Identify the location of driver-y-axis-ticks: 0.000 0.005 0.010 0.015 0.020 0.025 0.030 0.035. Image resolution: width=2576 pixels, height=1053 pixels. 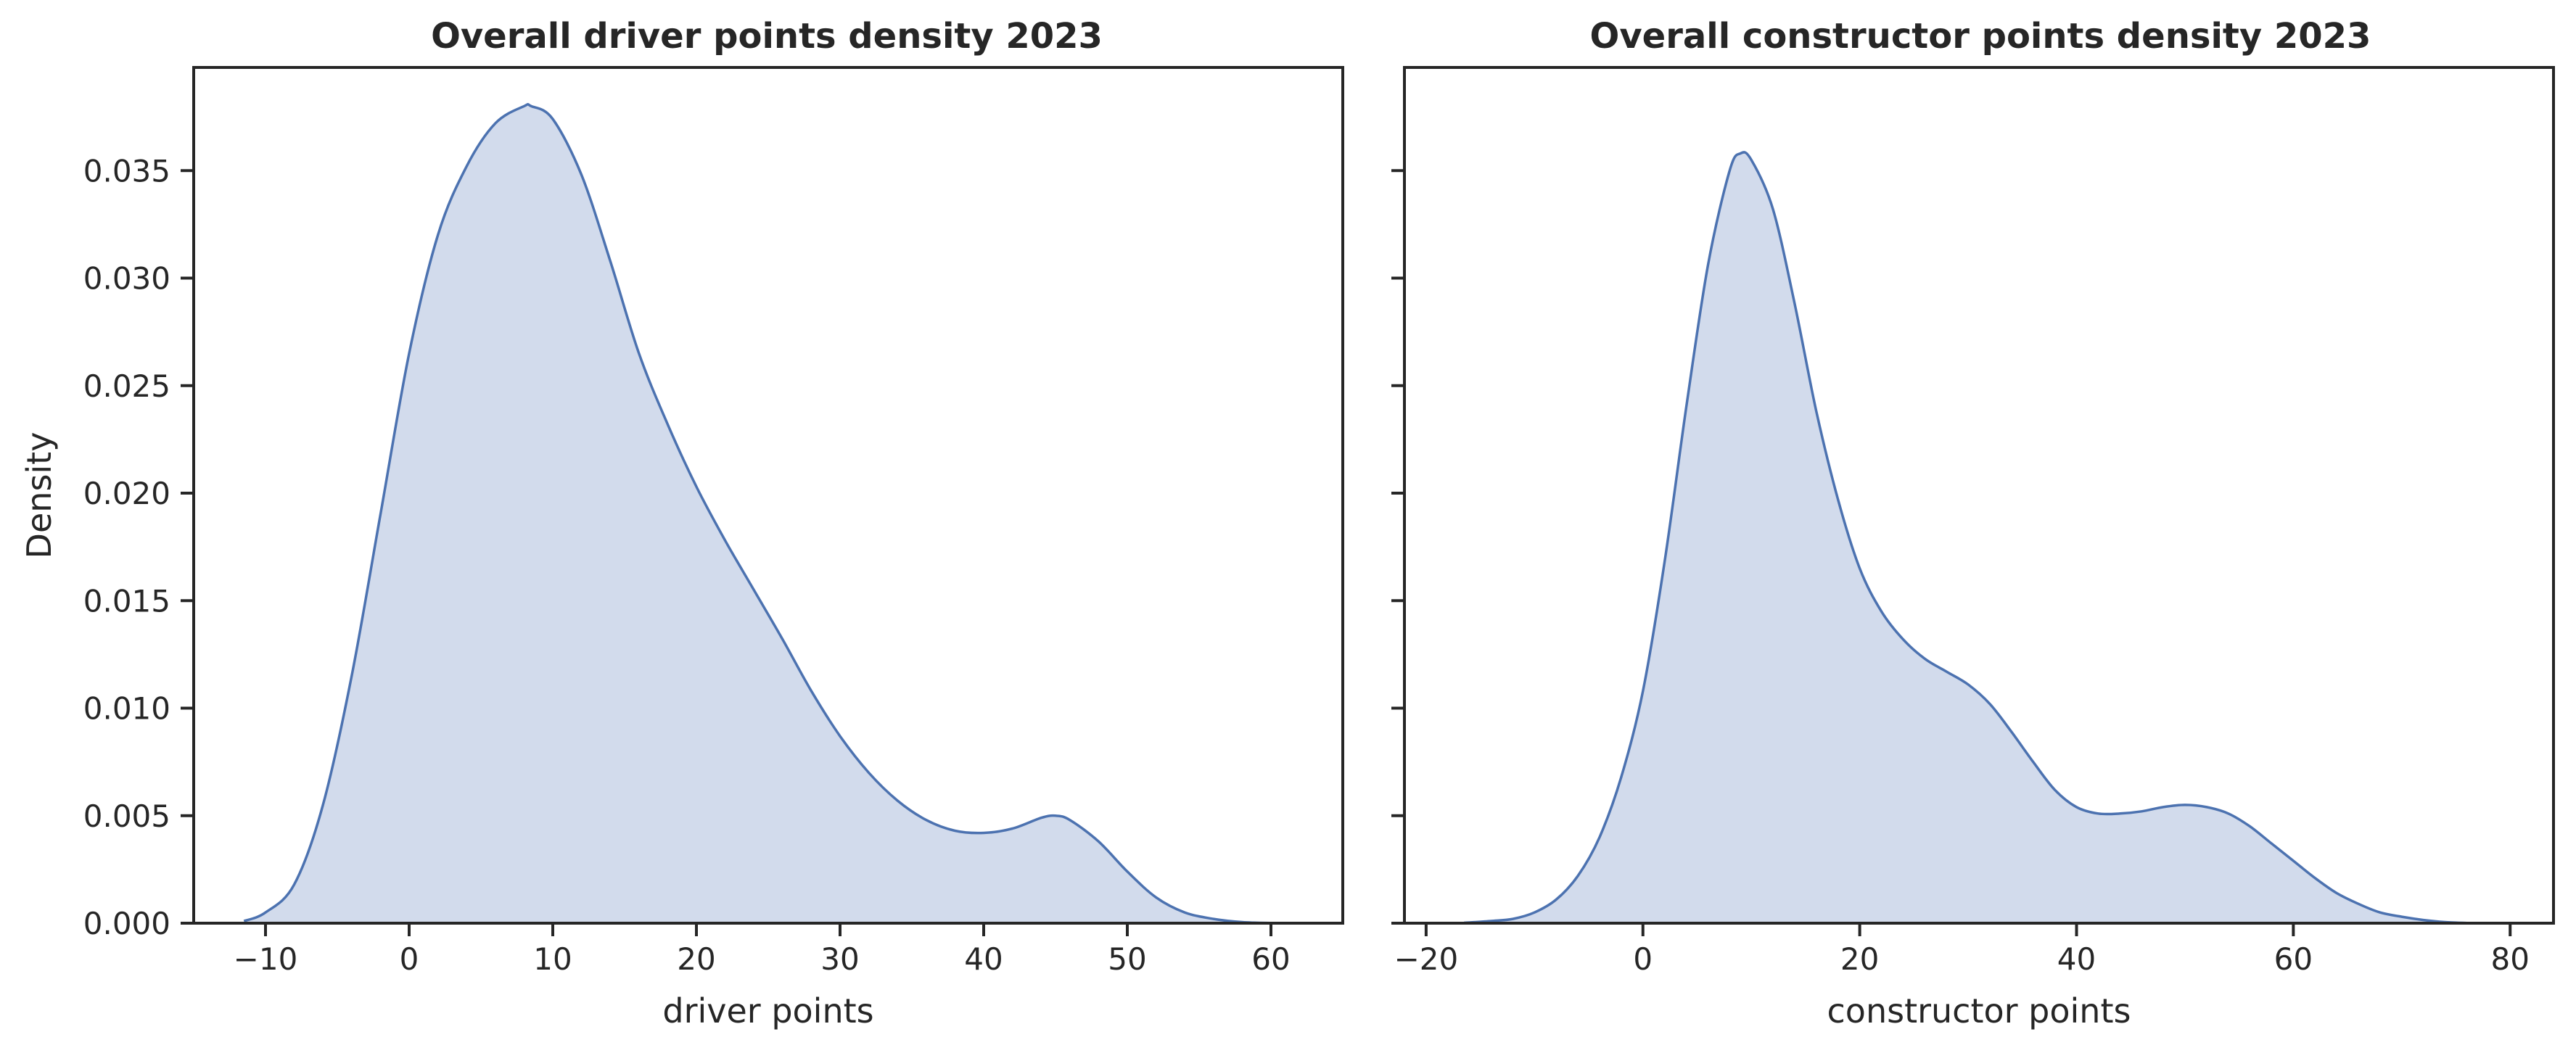
(138, 547).